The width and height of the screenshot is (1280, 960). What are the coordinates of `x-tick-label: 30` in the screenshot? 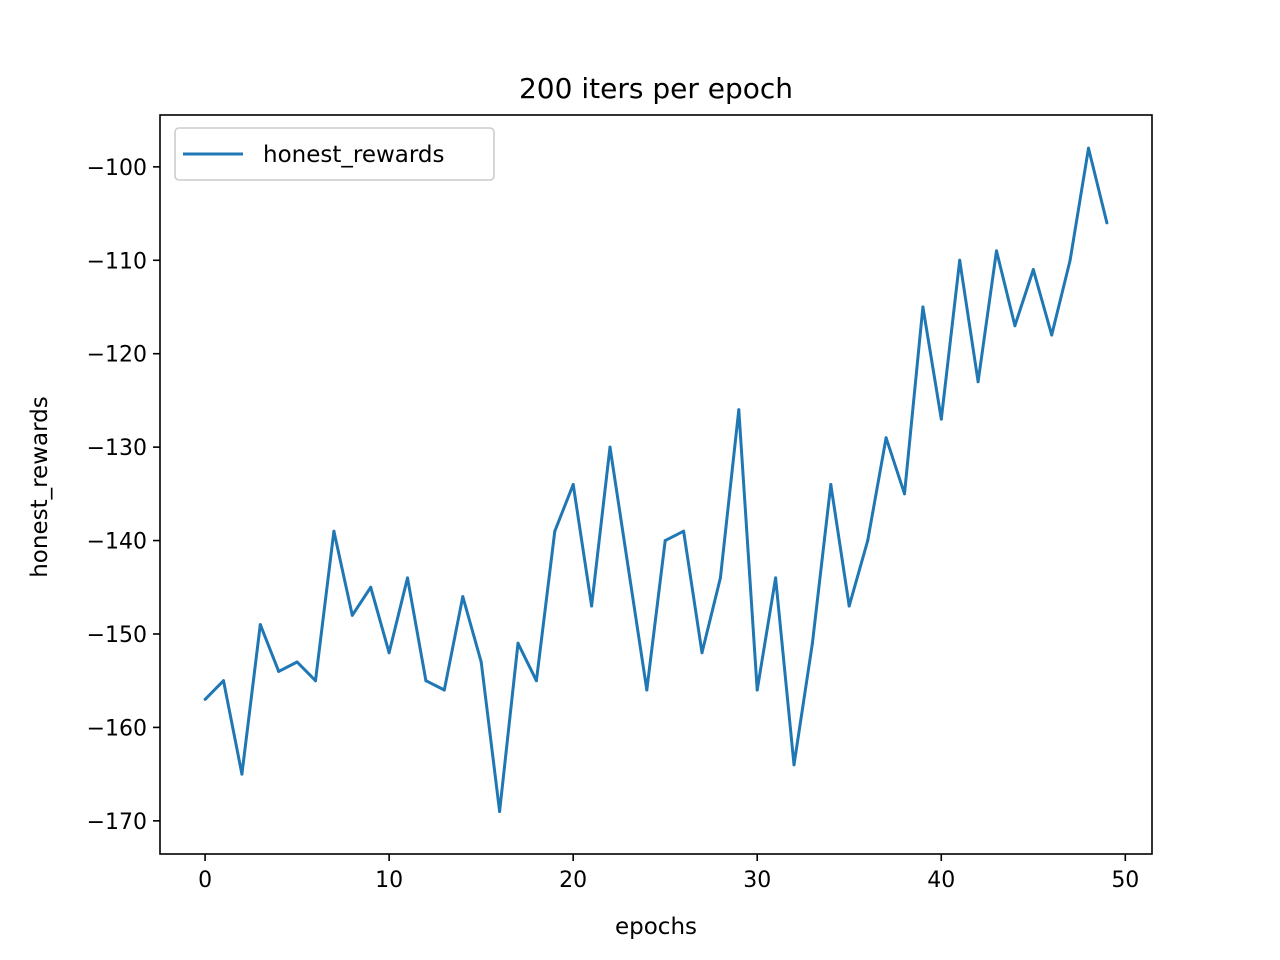 It's located at (757, 880).